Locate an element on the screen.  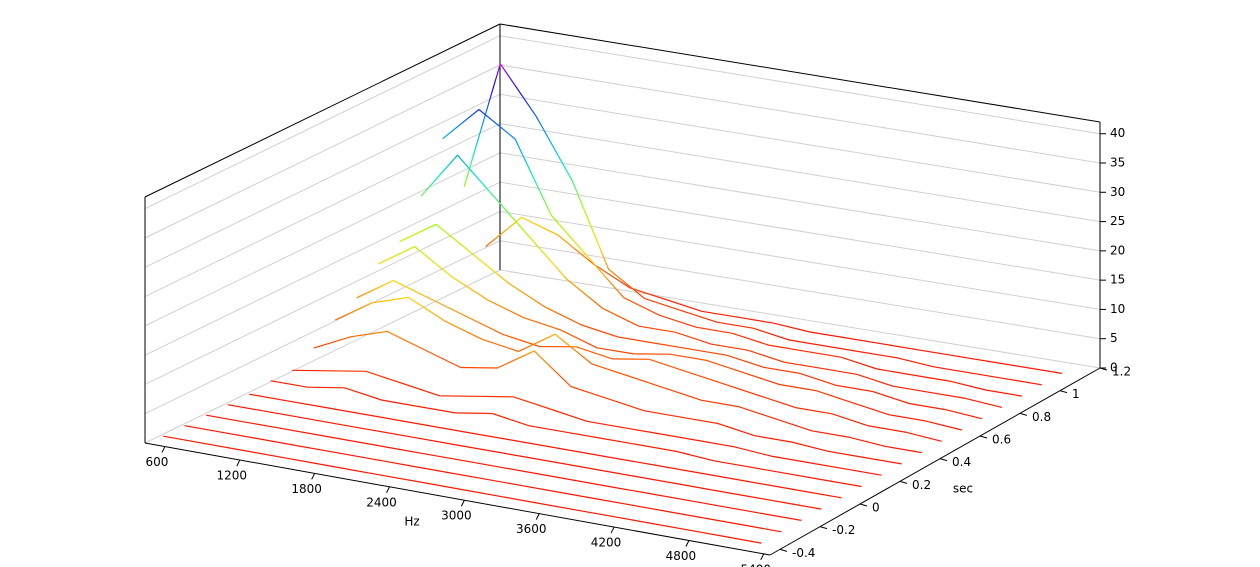
x-tick-label: 1200 is located at coordinates (232, 475).